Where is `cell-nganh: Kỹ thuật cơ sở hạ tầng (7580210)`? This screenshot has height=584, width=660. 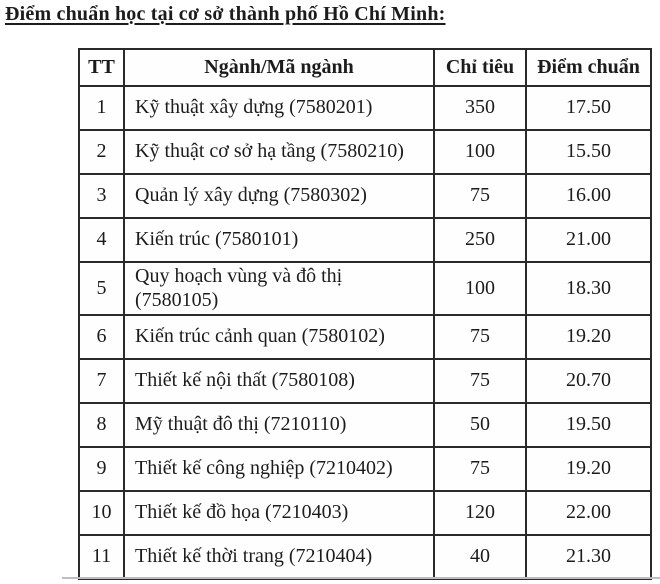 cell-nganh: Kỹ thuật cơ sở hạ tầng (7580210) is located at coordinates (279, 152).